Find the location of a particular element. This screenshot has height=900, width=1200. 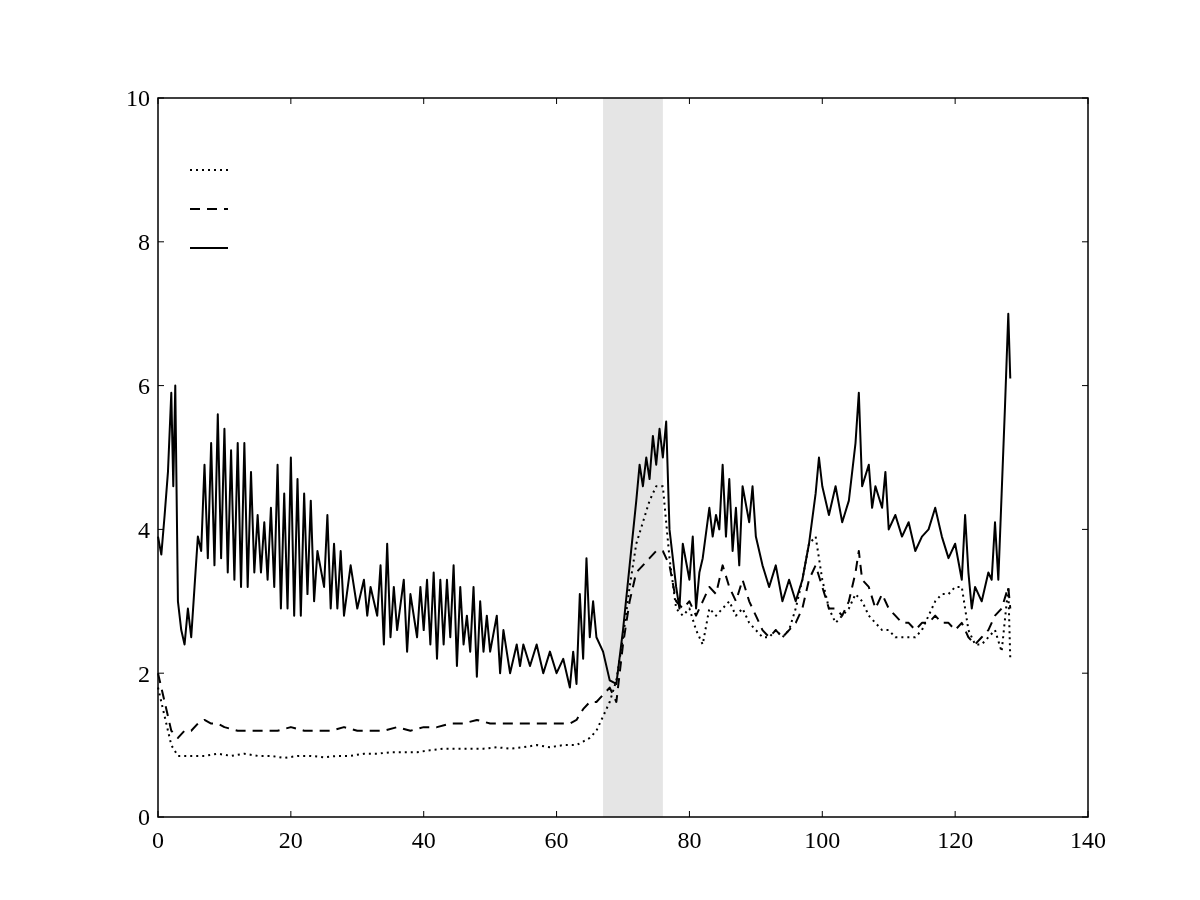

x-tick-label: 20 is located at coordinates (290, 840).